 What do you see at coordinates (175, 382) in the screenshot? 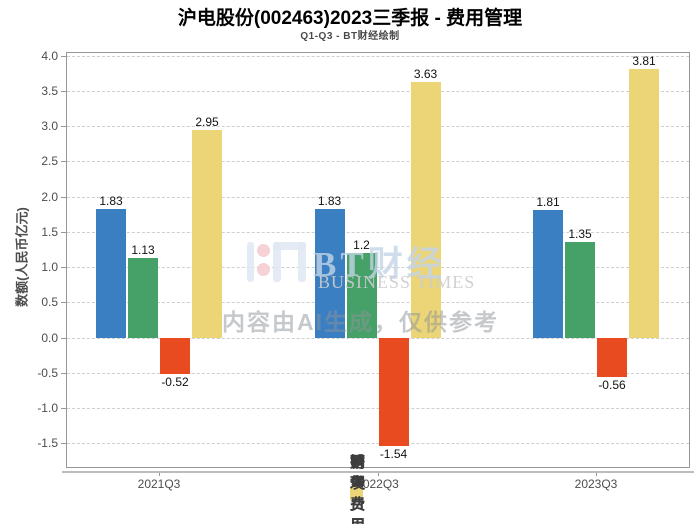
I see `bar-value-label: -0.52` at bounding box center [175, 382].